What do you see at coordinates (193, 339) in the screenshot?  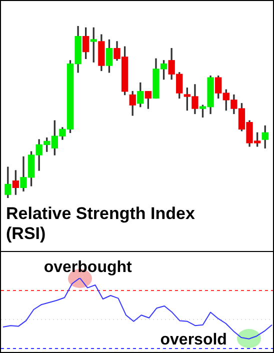 I see `annotation: oversold` at bounding box center [193, 339].